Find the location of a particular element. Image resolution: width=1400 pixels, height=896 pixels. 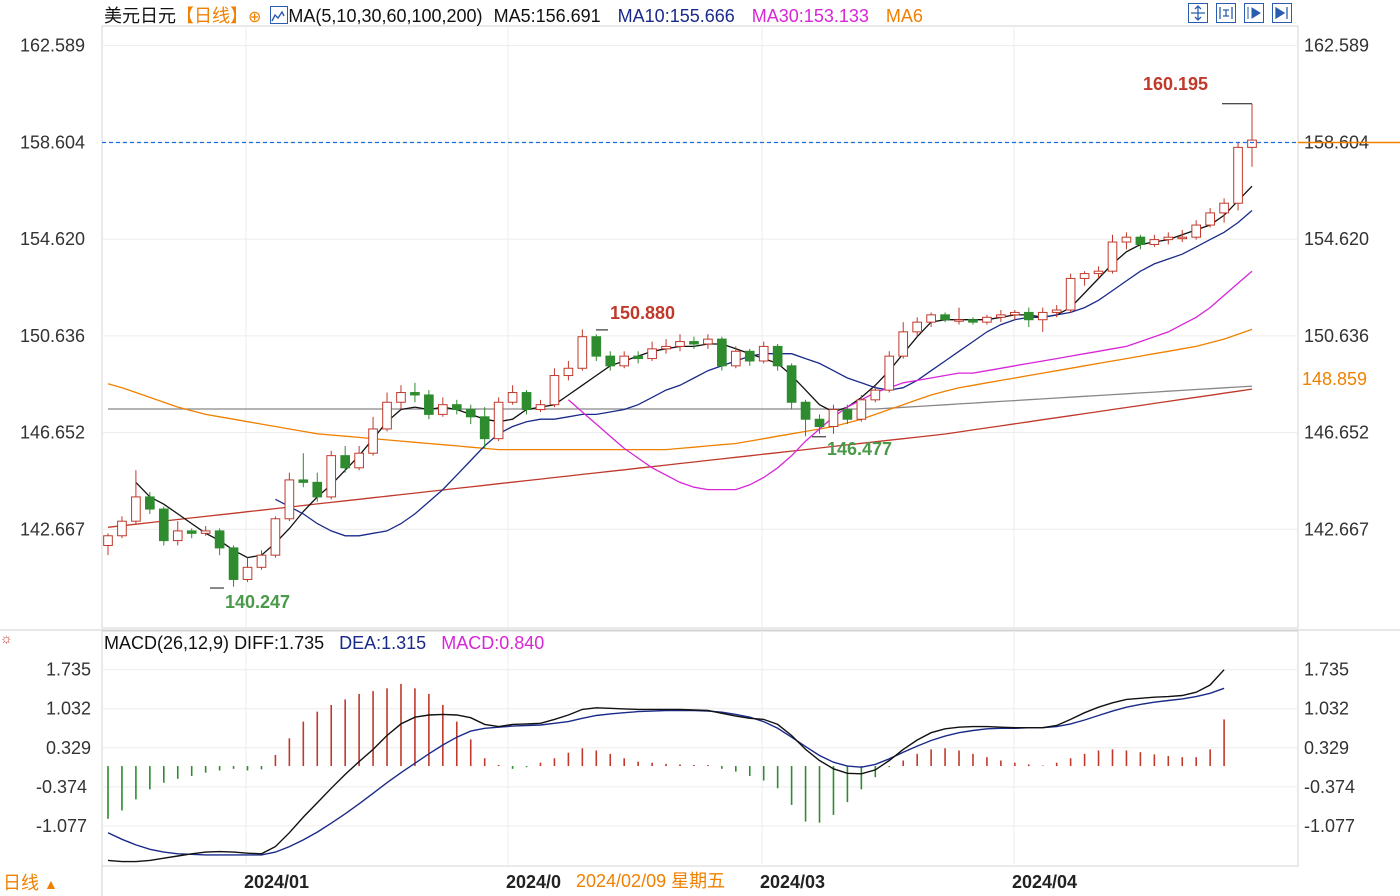

price-tick-left: 154.620 is located at coordinates (52, 239).